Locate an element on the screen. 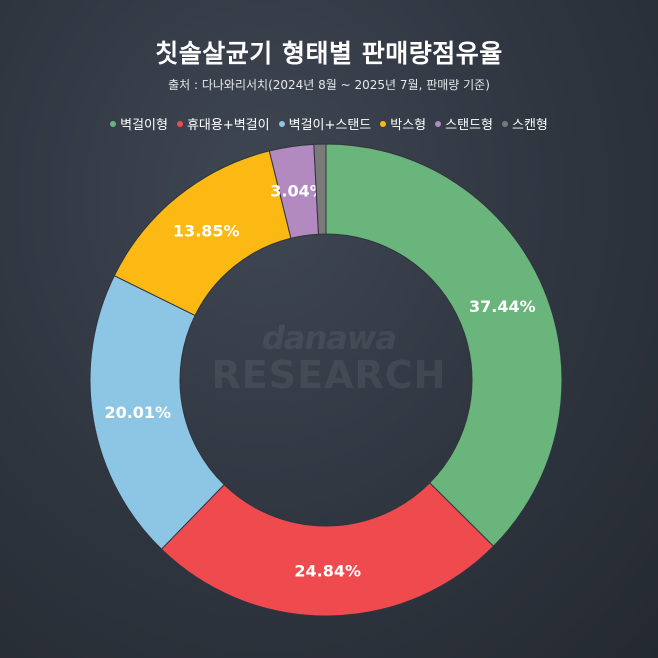  legend-label: 박스형 is located at coordinates (408, 125).